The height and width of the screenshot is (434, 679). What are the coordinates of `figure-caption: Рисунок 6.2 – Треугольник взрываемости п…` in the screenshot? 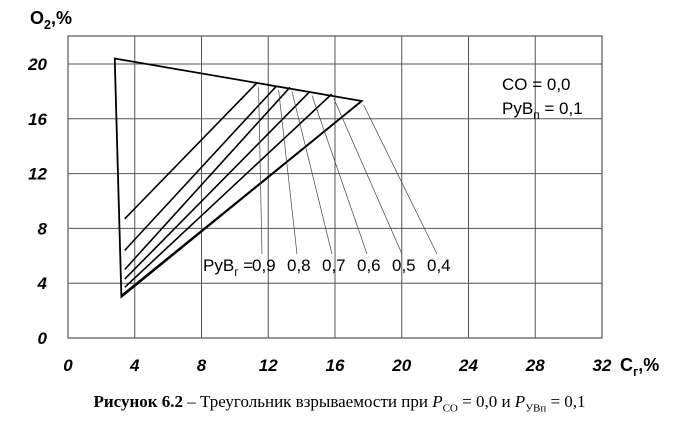 It's located at (339, 403).